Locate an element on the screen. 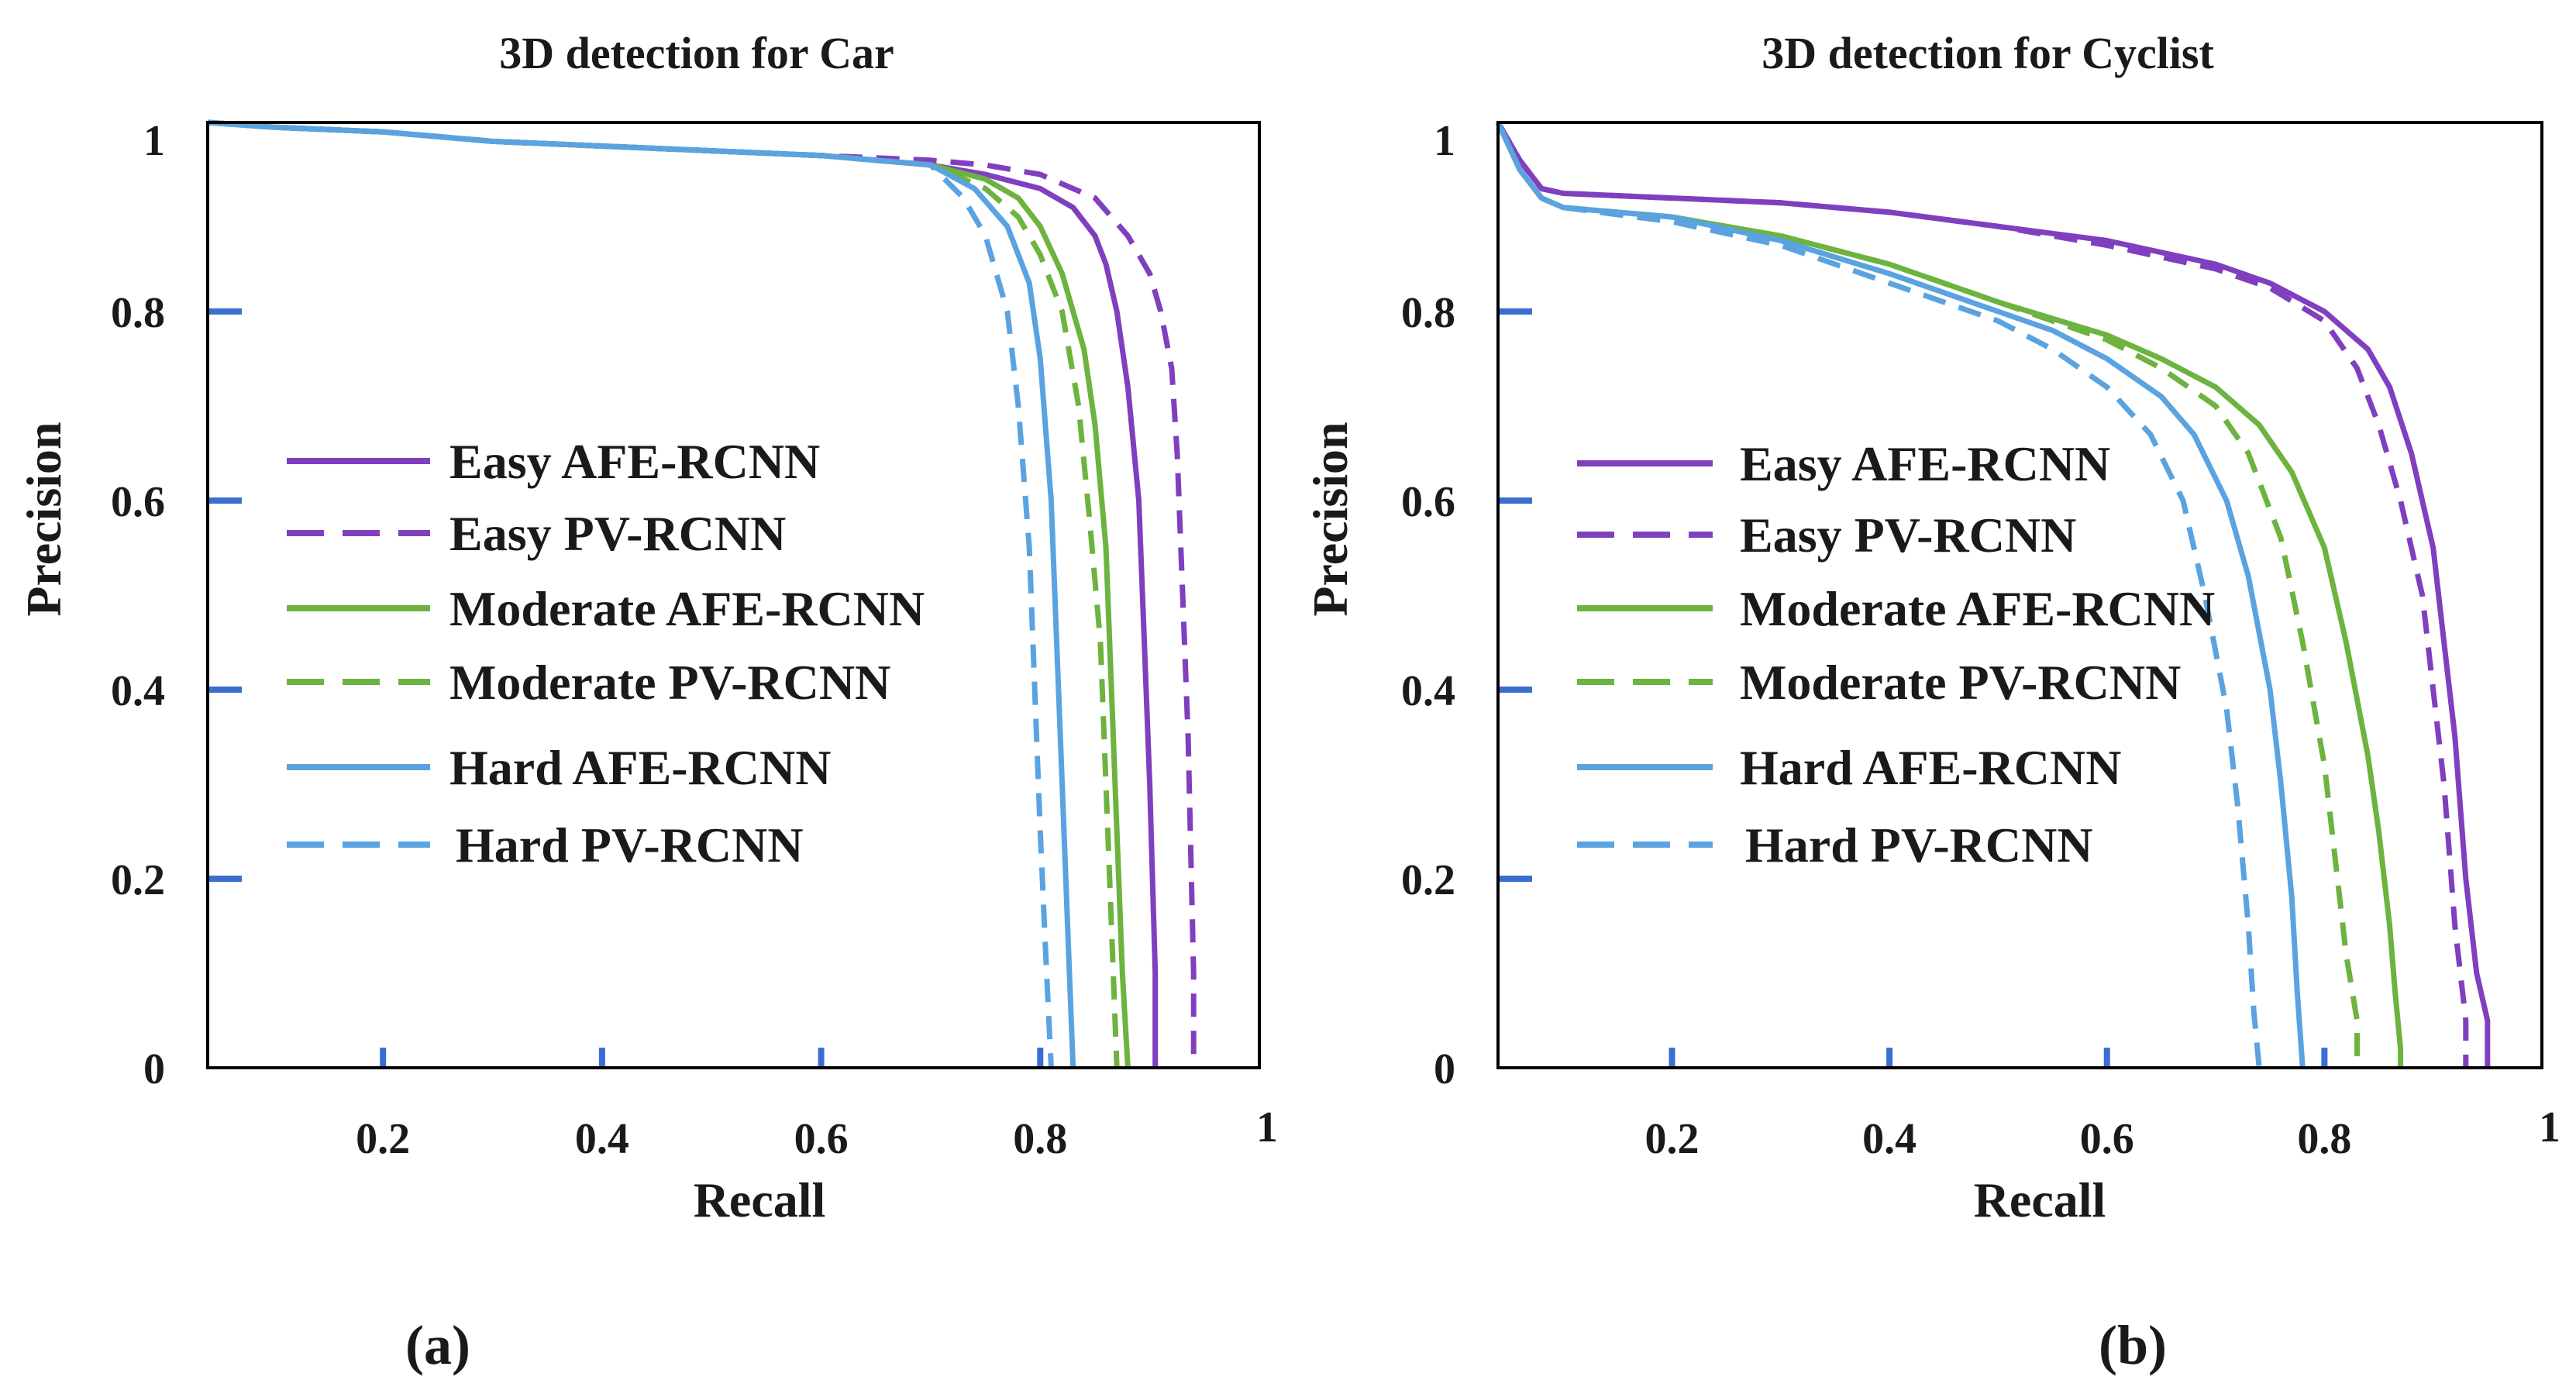 This screenshot has width=2576, height=1394. chart-title: 3D detection for Cyclist is located at coordinates (1988, 53).